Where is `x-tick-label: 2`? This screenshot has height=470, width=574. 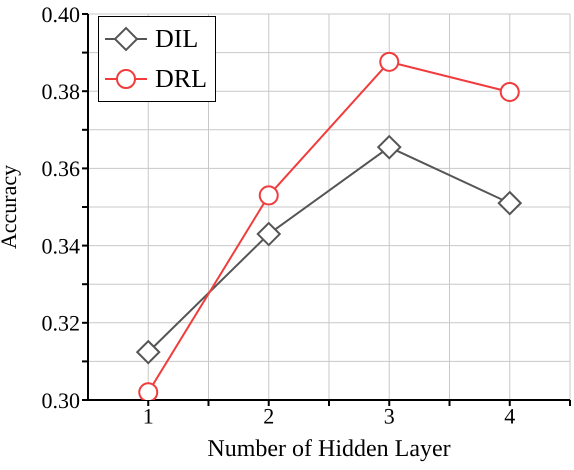
x-tick-label: 2 is located at coordinates (268, 416).